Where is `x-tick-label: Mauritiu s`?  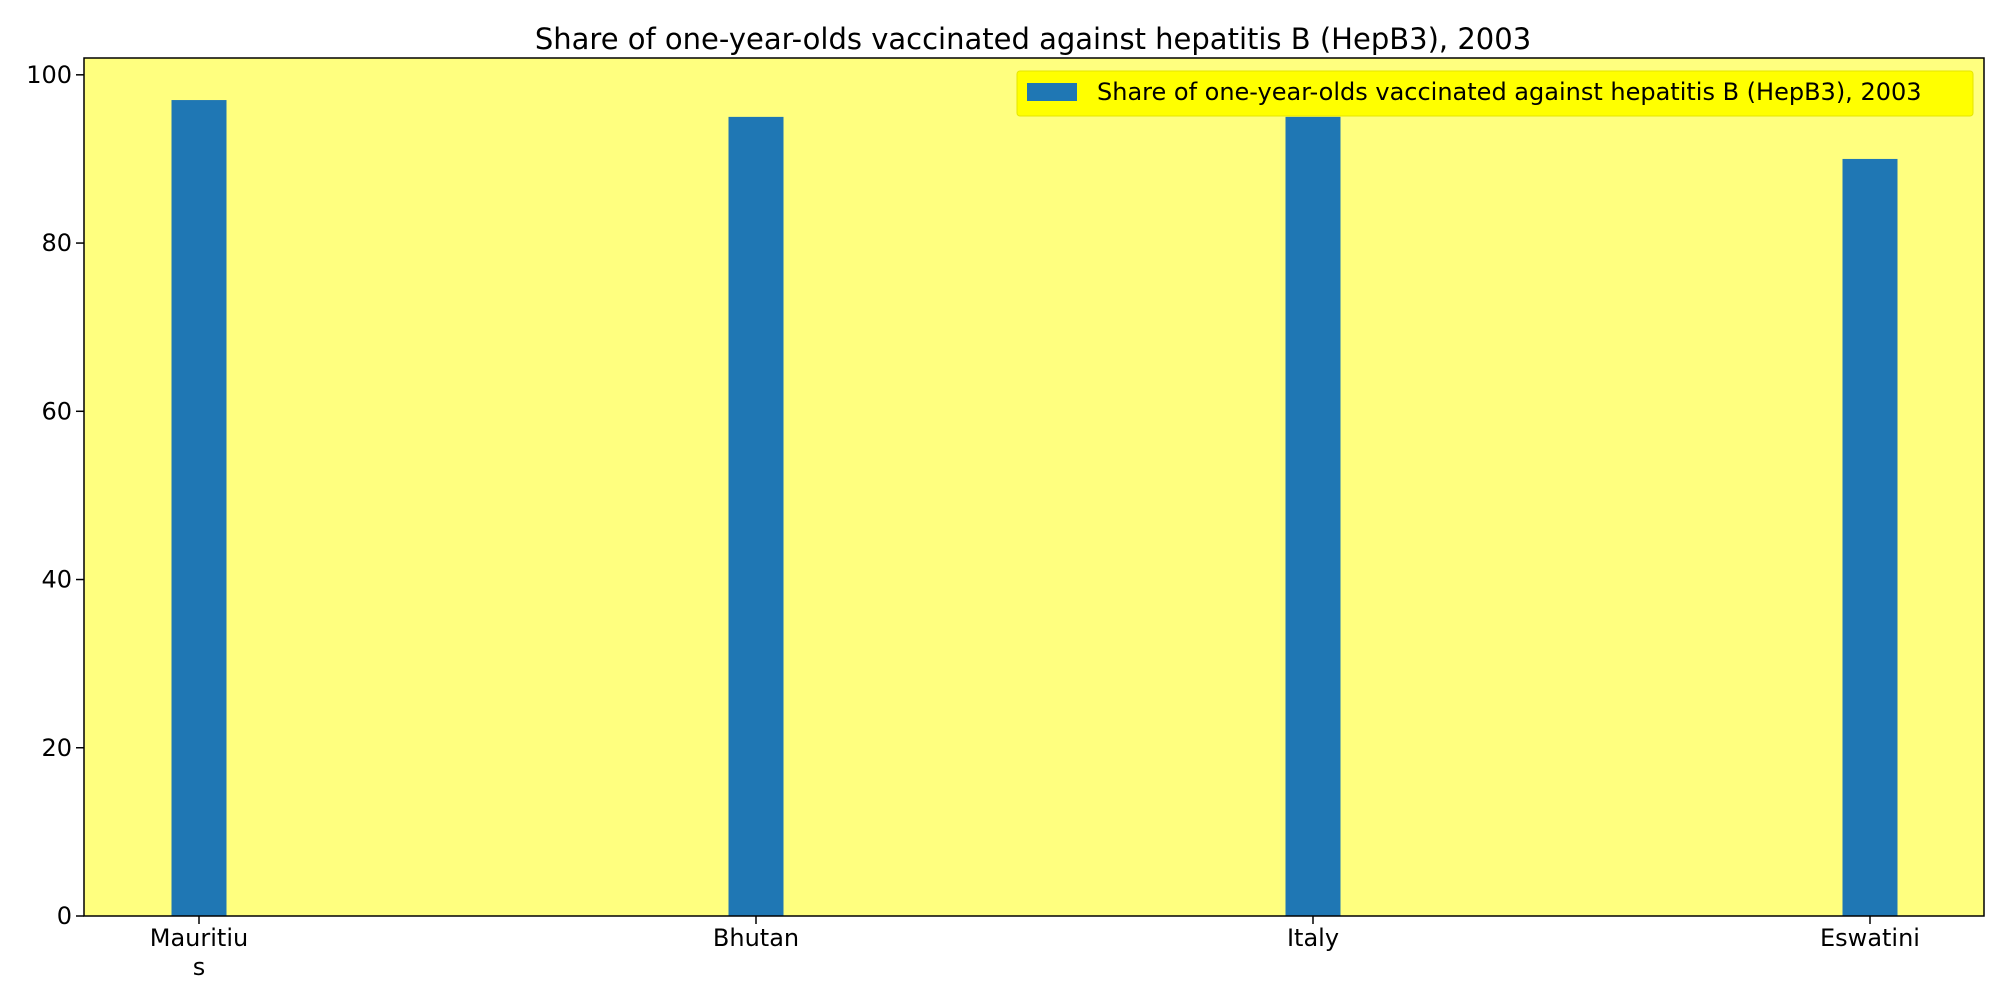
x-tick-label: Mauritiu s is located at coordinates (199, 952).